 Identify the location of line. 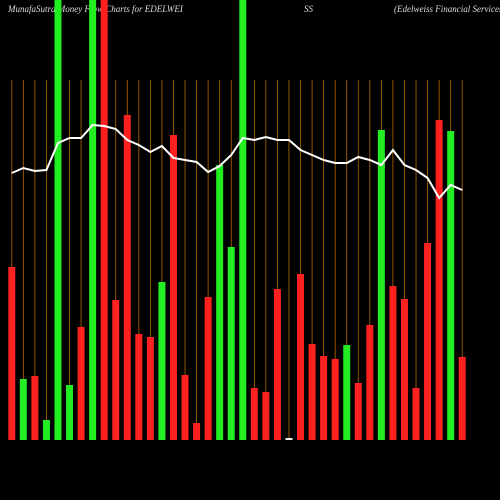
(237, 161).